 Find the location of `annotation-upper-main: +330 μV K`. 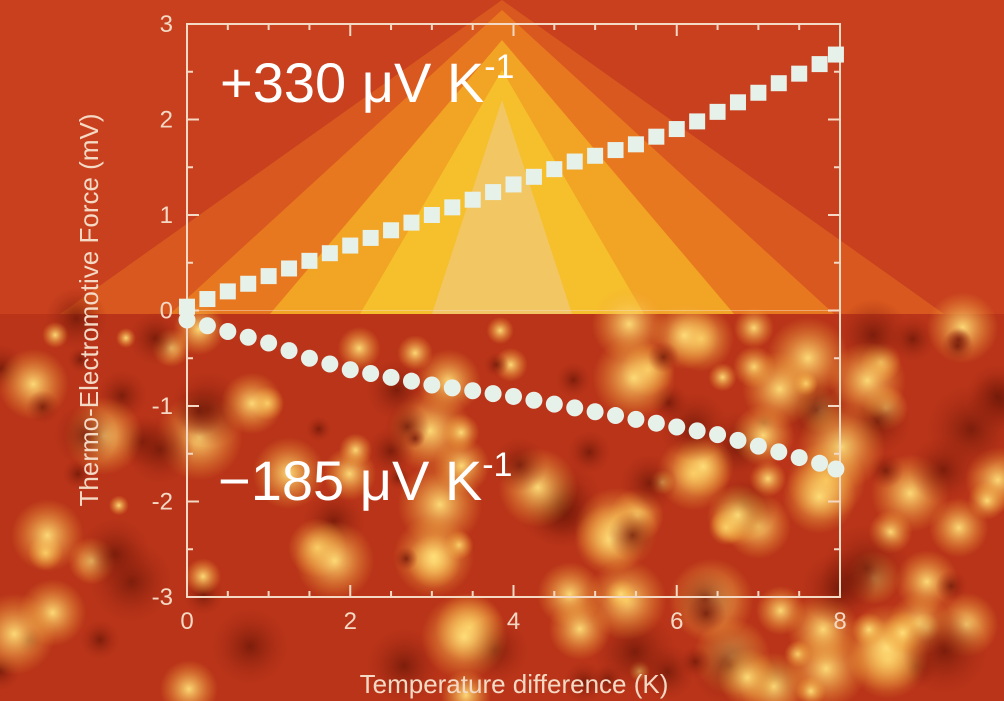

annotation-upper-main: +330 μV K is located at coordinates (352, 82).